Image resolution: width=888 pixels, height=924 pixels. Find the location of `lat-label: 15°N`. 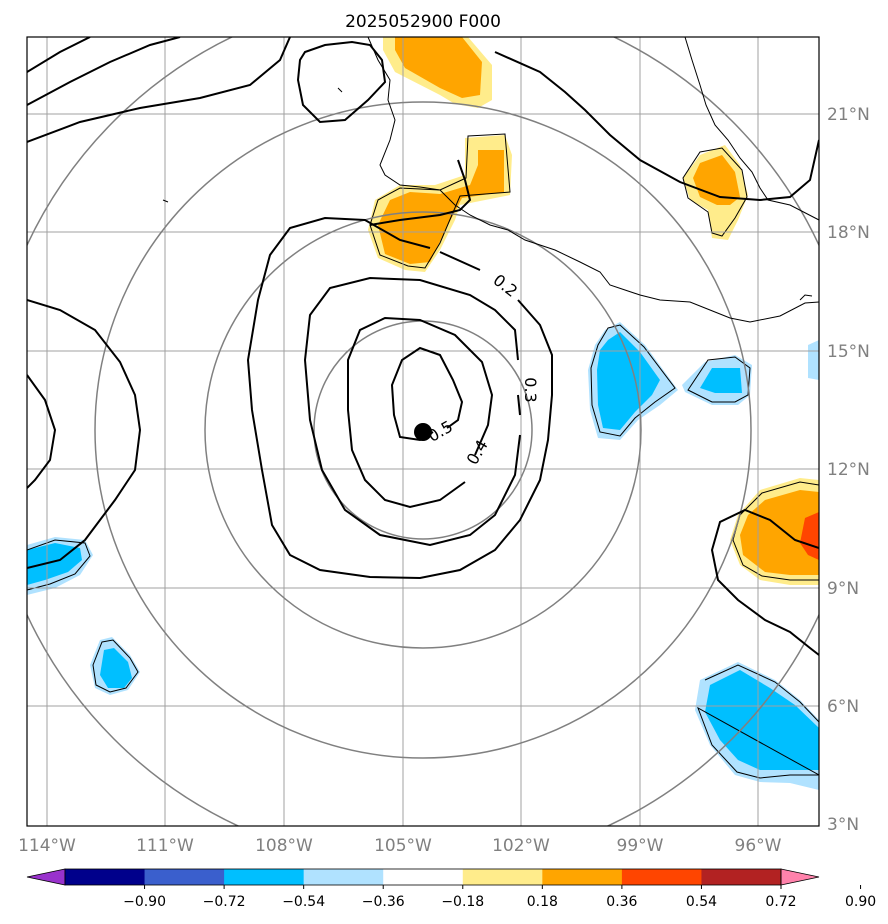

lat-label: 15°N is located at coordinates (848, 352).